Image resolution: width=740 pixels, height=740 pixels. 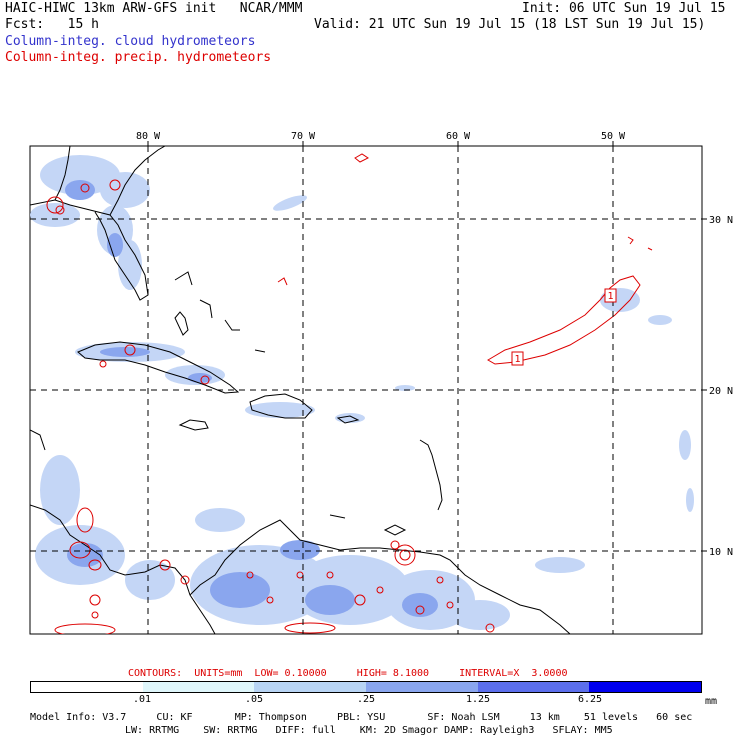 I want to click on colorbar-label: .01, so click(x=142, y=699).